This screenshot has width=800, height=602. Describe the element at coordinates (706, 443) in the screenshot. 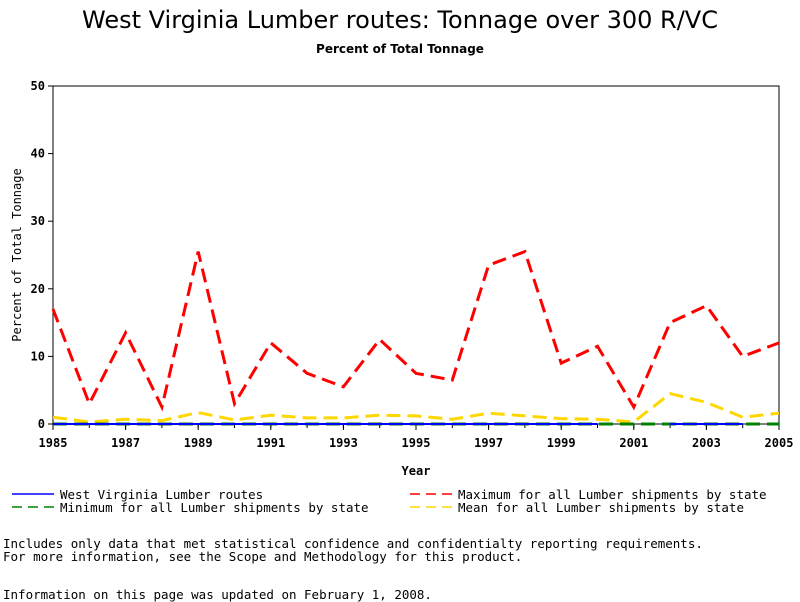

I see `x-tick-label: 2003` at that location.